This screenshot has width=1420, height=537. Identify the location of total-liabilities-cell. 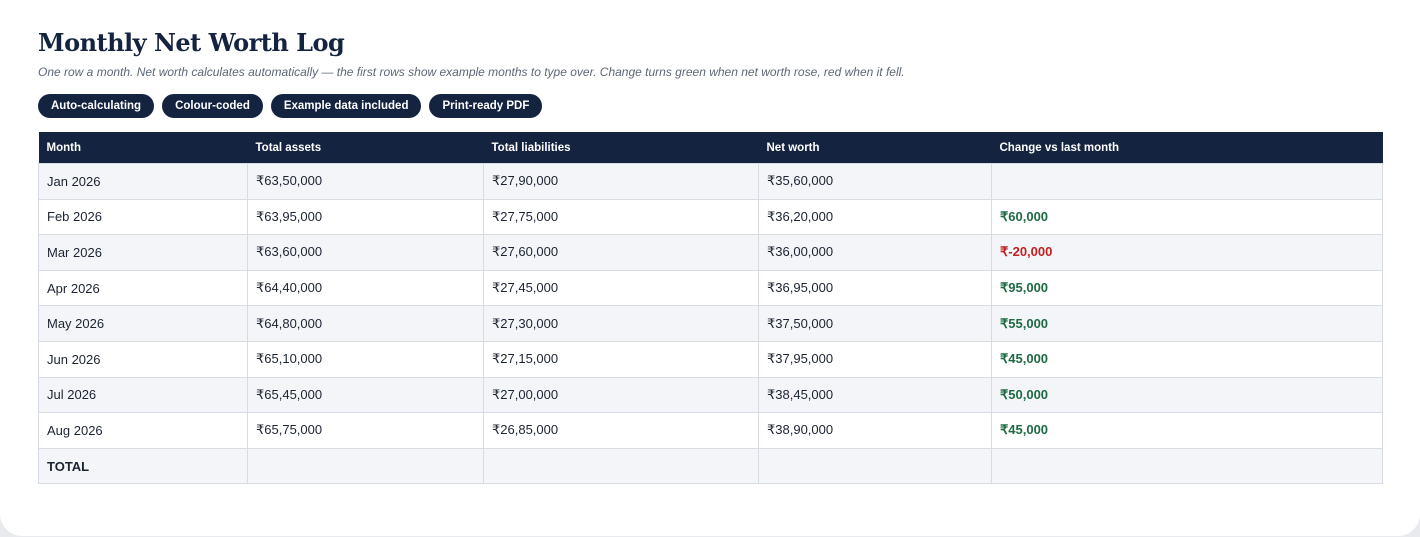
(621, 466).